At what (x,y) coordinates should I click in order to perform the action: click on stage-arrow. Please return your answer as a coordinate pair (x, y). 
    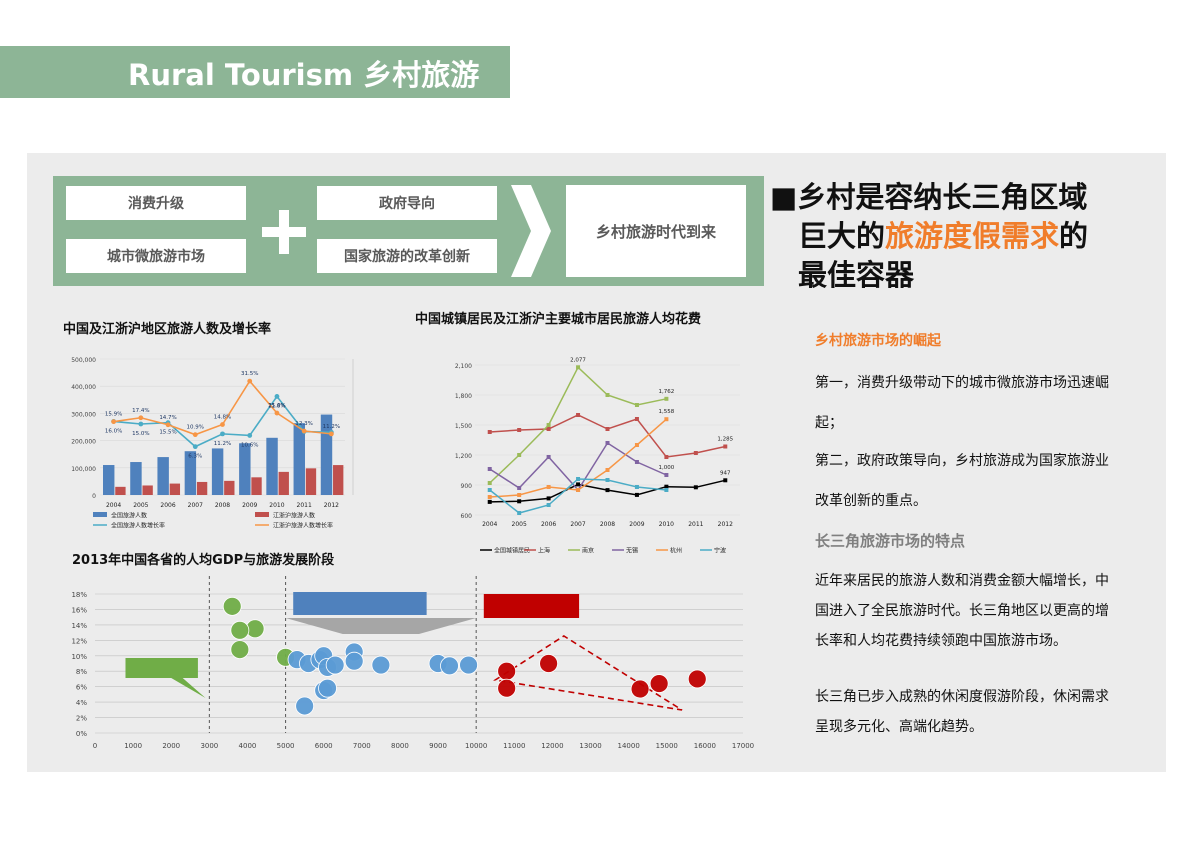
    Looking at the image, I should click on (381, 626).